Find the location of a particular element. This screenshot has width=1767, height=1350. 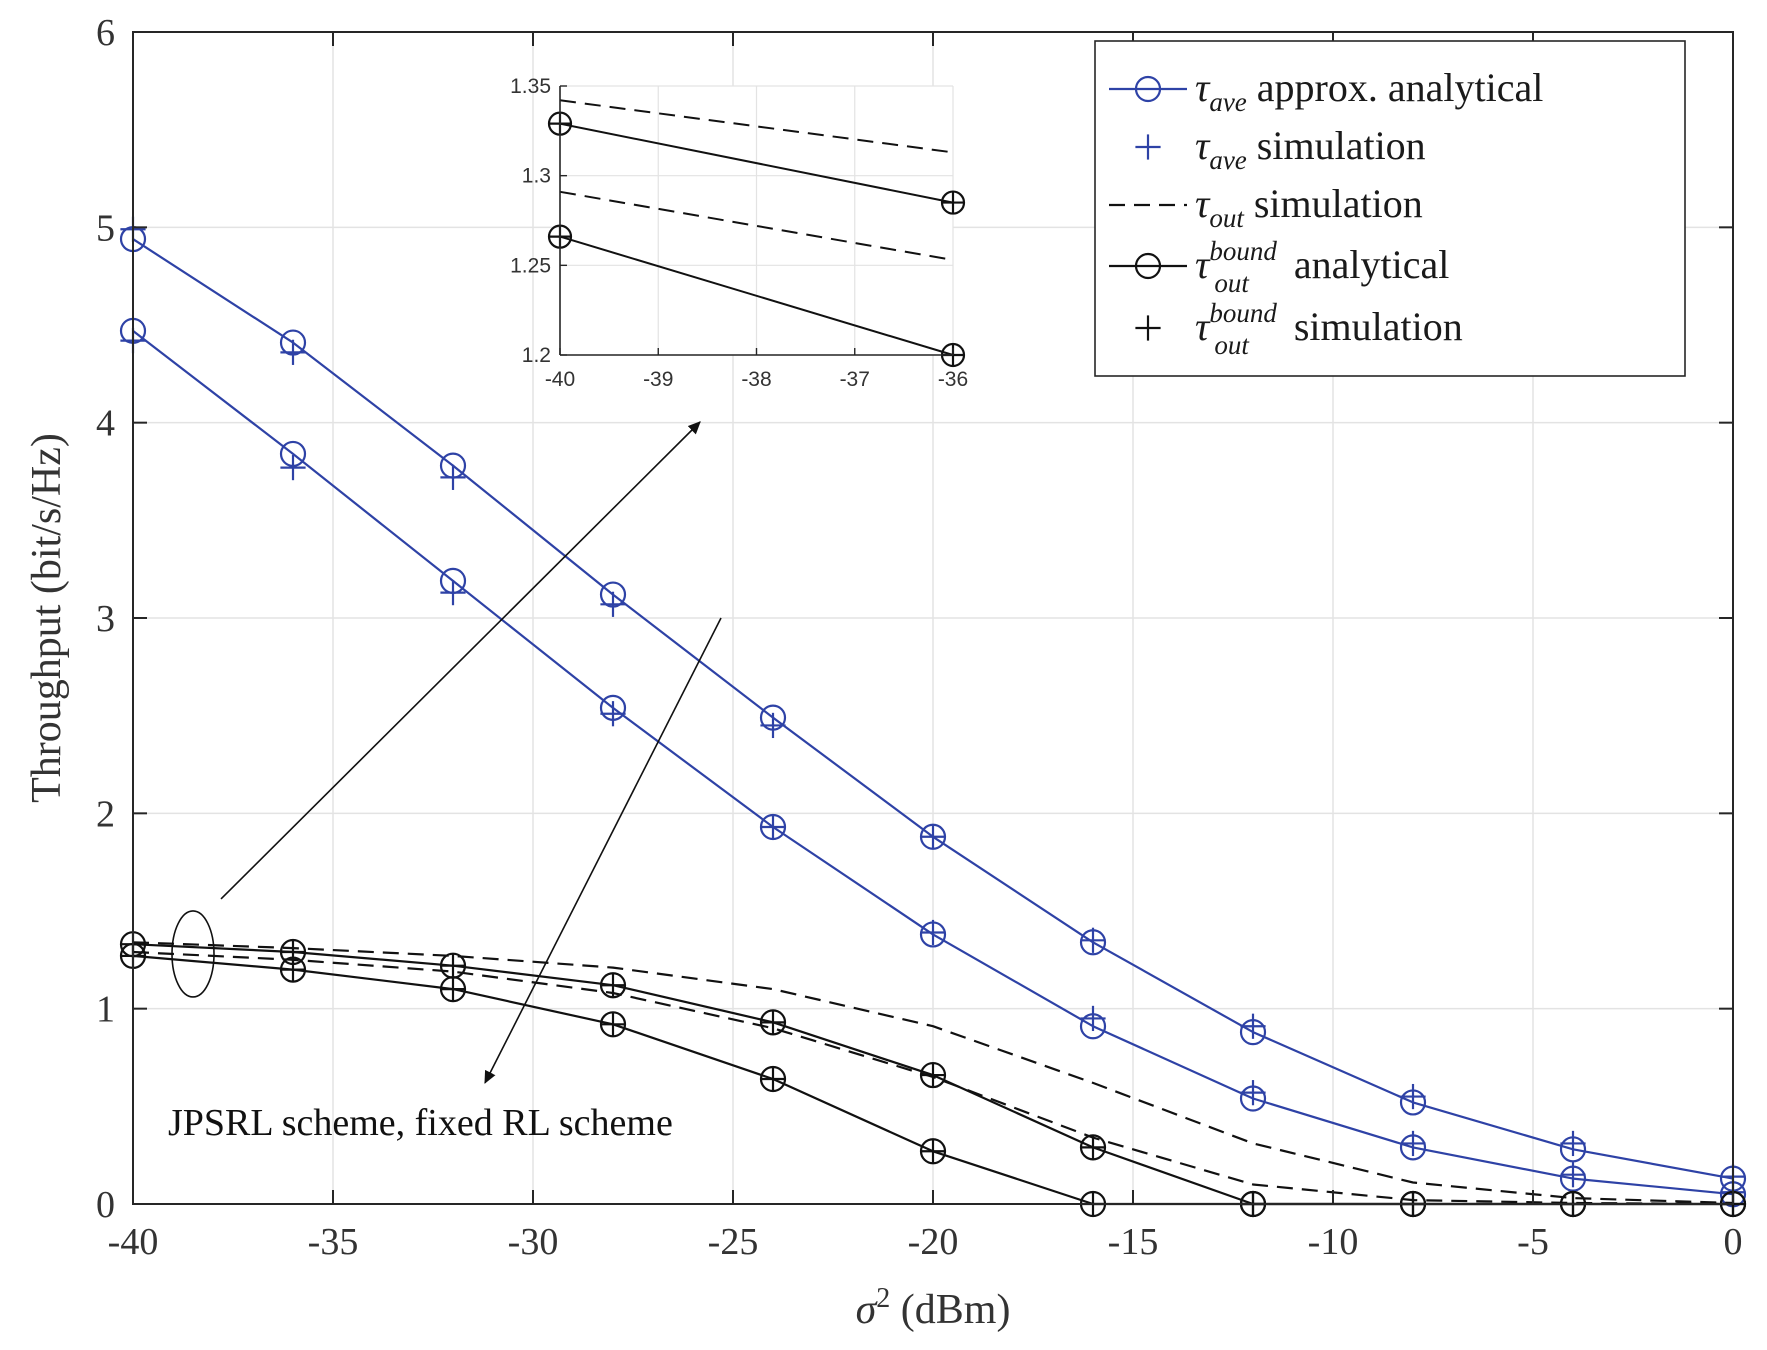

legend-entry: τbound out analytical is located at coordinates (1279, 267).